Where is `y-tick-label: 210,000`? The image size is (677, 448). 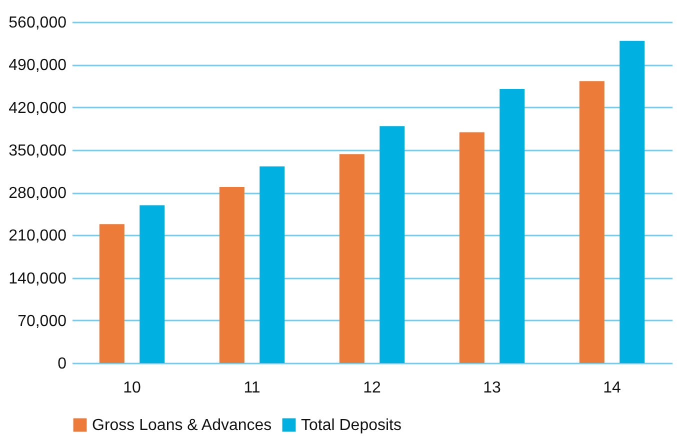 y-tick-label: 210,000 is located at coordinates (37, 236).